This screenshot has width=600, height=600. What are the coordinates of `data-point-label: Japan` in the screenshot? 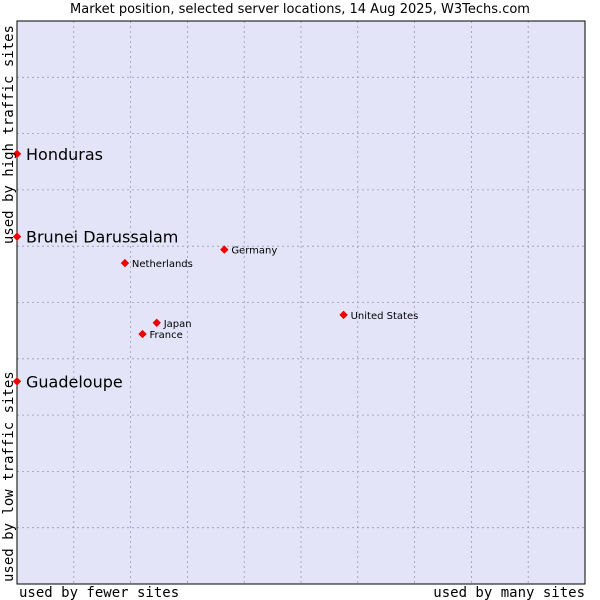 It's located at (177, 324).